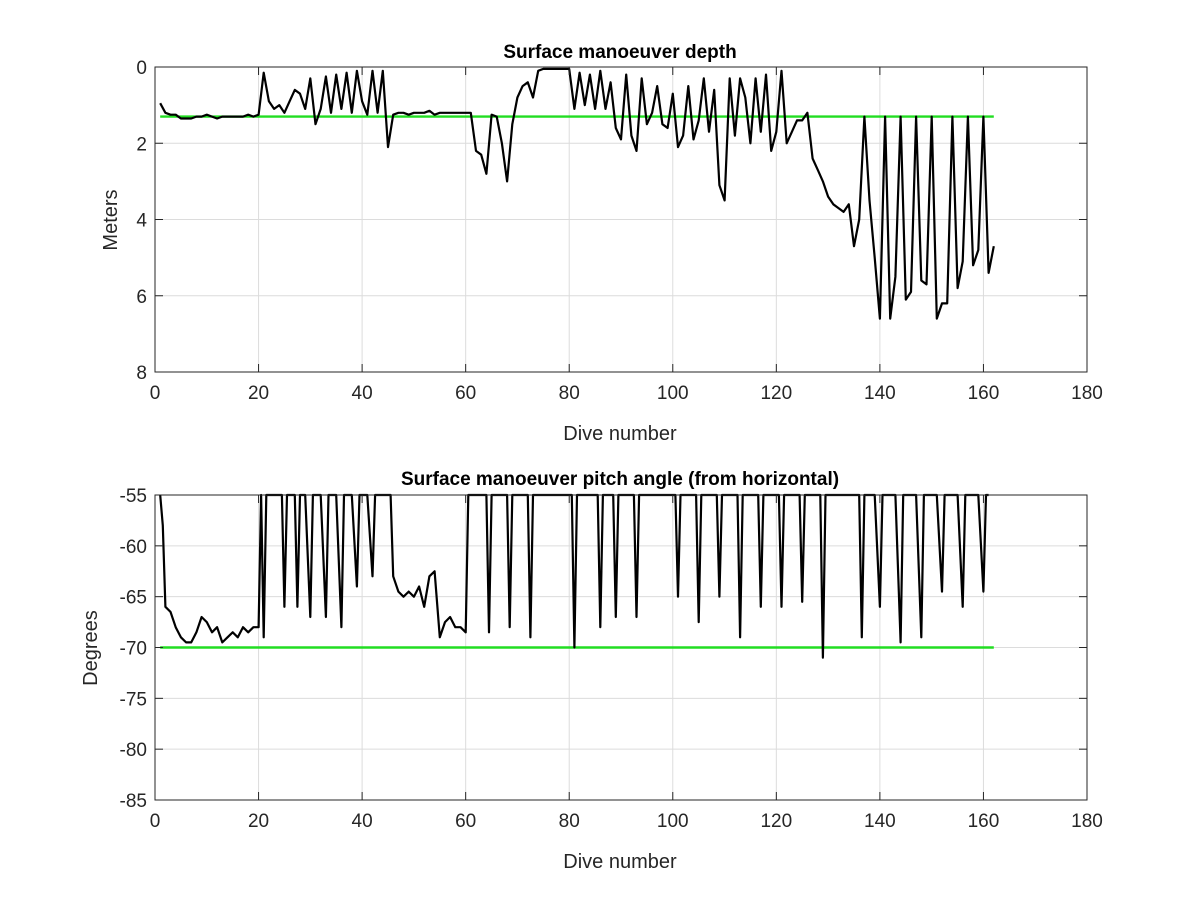 Image resolution: width=1200 pixels, height=900 pixels. I want to click on pitch-chart-x-tick-label: 40, so click(362, 821).